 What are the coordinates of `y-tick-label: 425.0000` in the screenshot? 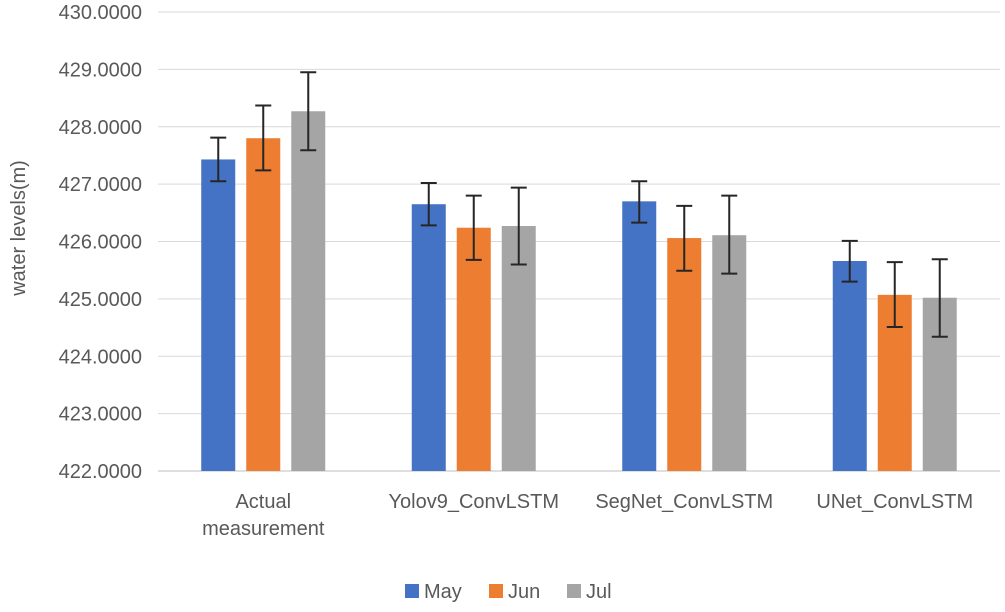 It's located at (100, 300).